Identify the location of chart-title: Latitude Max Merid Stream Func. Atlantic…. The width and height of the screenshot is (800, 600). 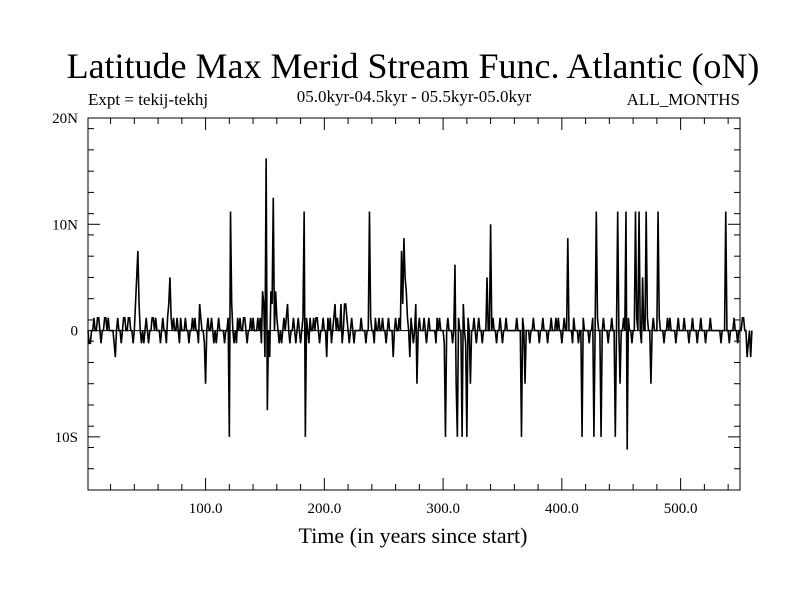
(413, 66).